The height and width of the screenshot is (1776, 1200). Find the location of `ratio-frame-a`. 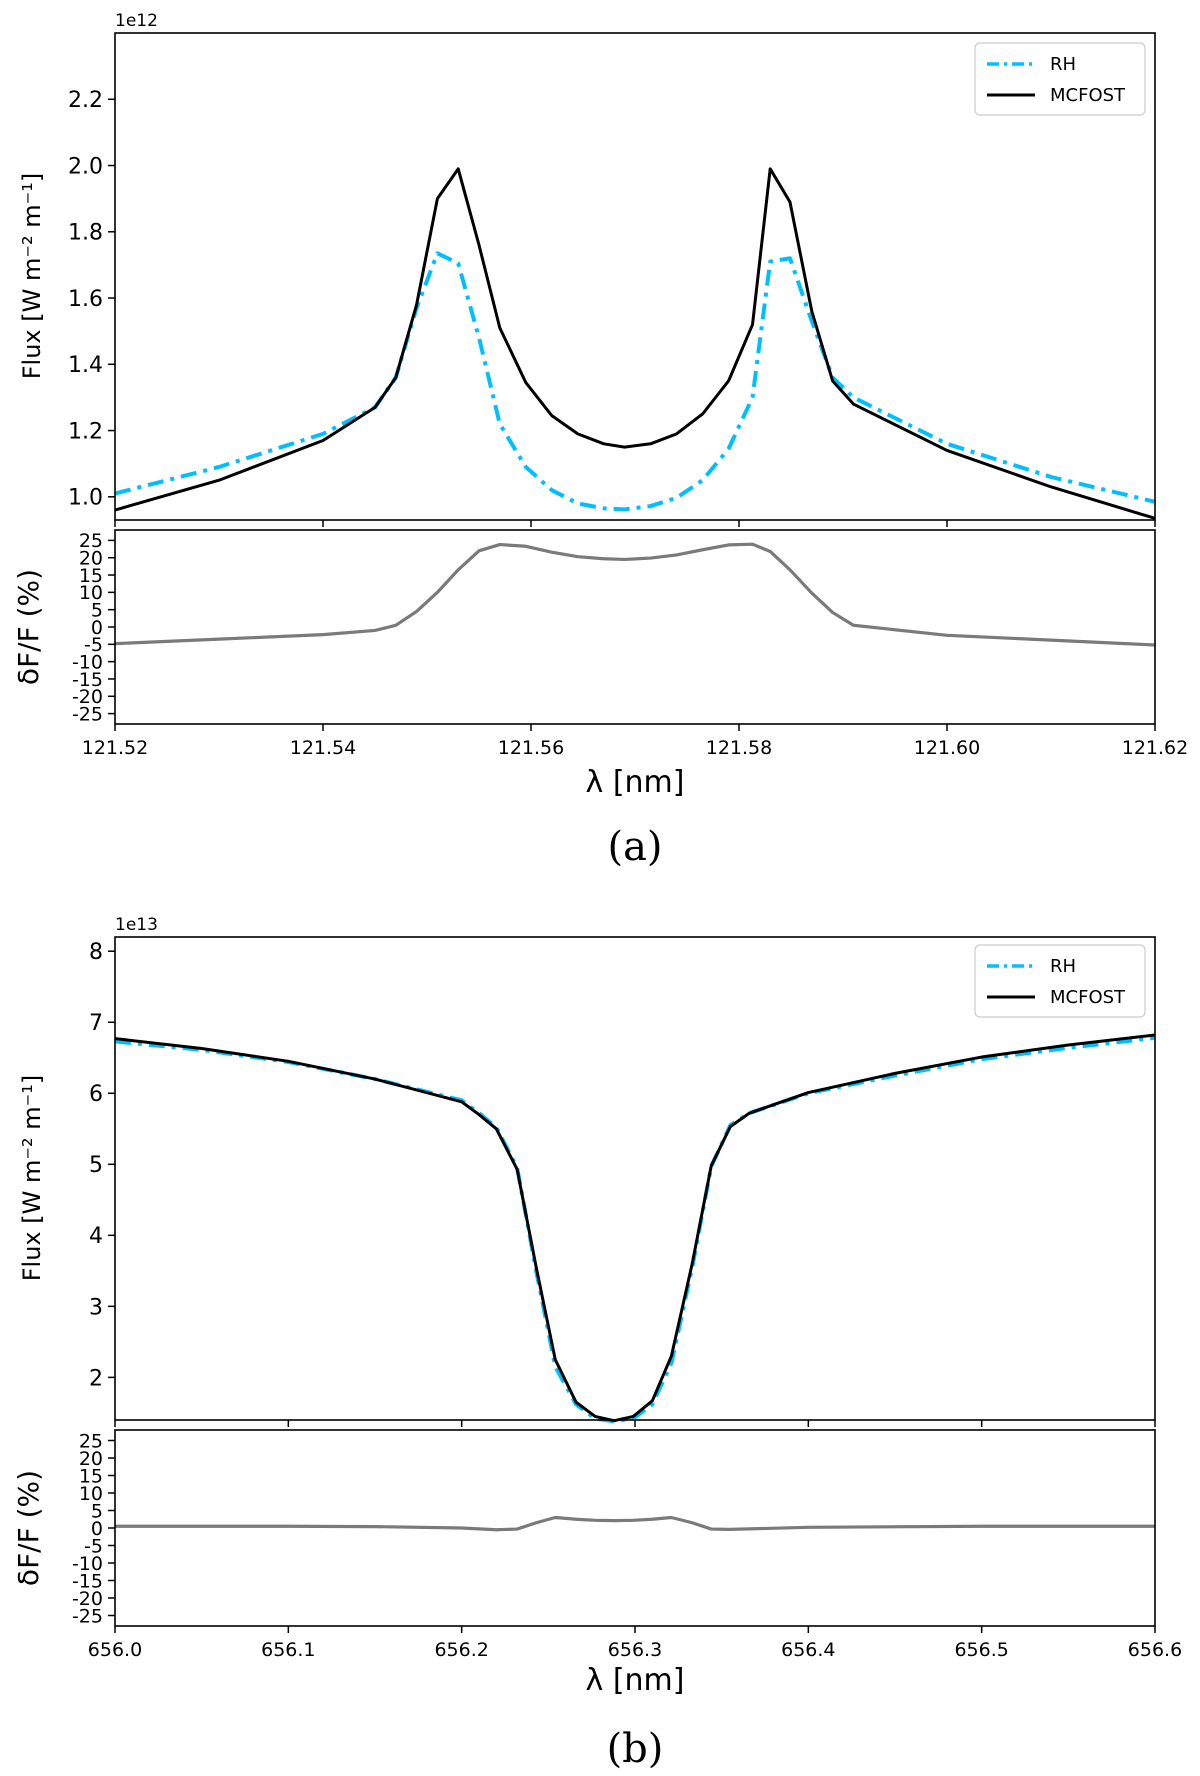

ratio-frame-a is located at coordinates (635, 627).